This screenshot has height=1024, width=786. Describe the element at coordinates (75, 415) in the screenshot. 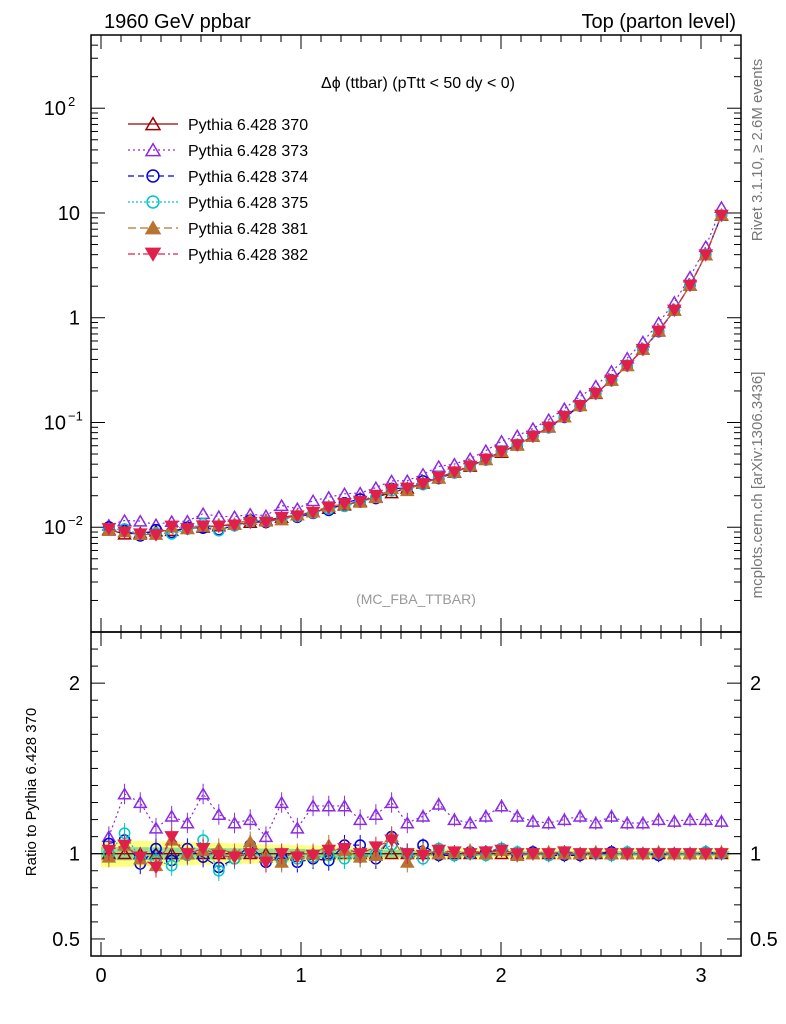

I see `y-tick-exponent: −1` at that location.